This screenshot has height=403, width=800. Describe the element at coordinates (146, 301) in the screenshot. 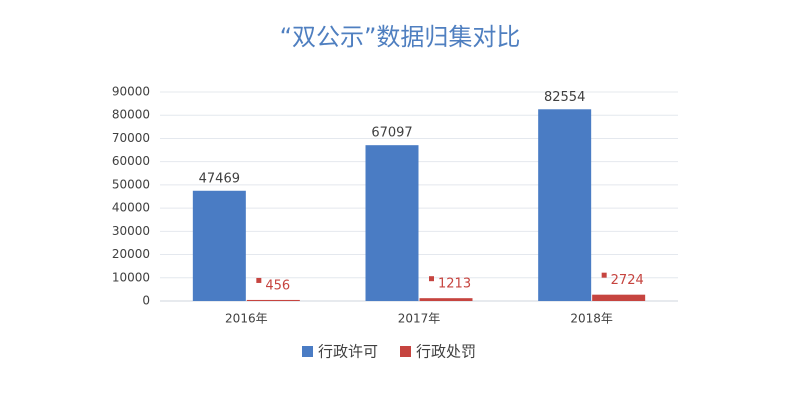

I see `y-tick-label: 0` at that location.